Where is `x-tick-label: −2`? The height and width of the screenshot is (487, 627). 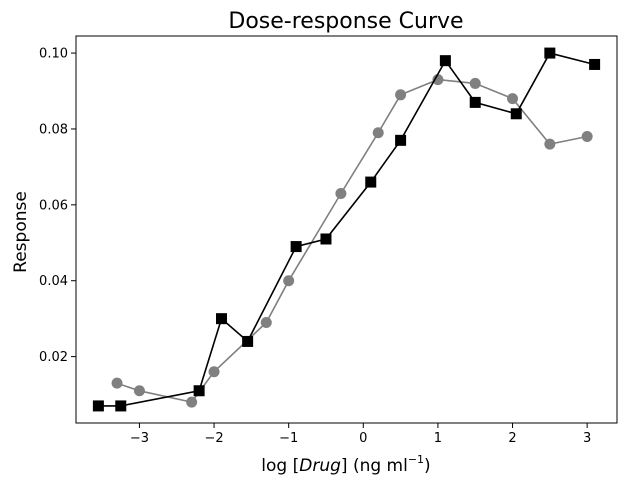
x-tick-label: −2 is located at coordinates (213, 438).